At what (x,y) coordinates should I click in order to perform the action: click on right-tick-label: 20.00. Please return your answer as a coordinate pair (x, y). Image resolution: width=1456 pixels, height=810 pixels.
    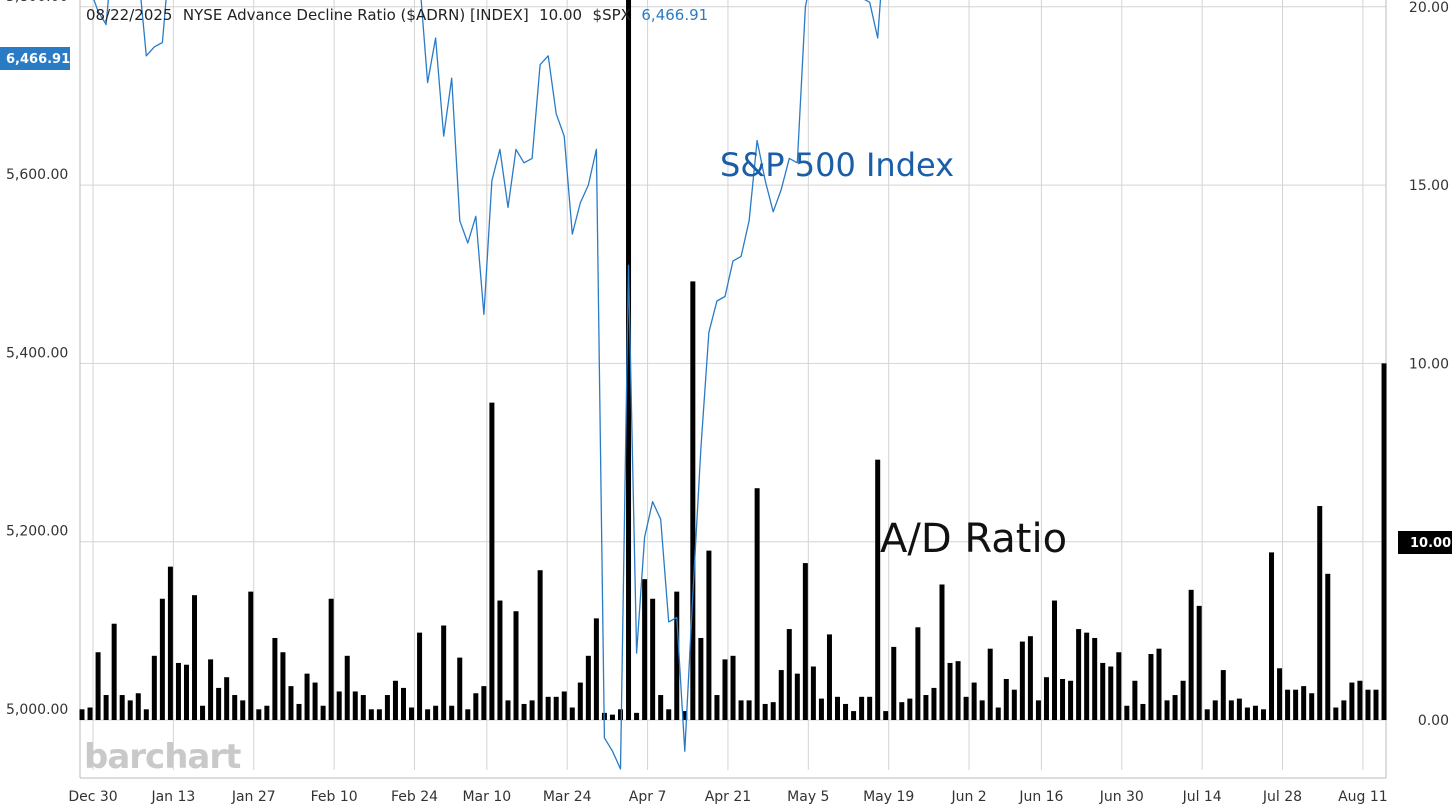
    Looking at the image, I should click on (1429, 8).